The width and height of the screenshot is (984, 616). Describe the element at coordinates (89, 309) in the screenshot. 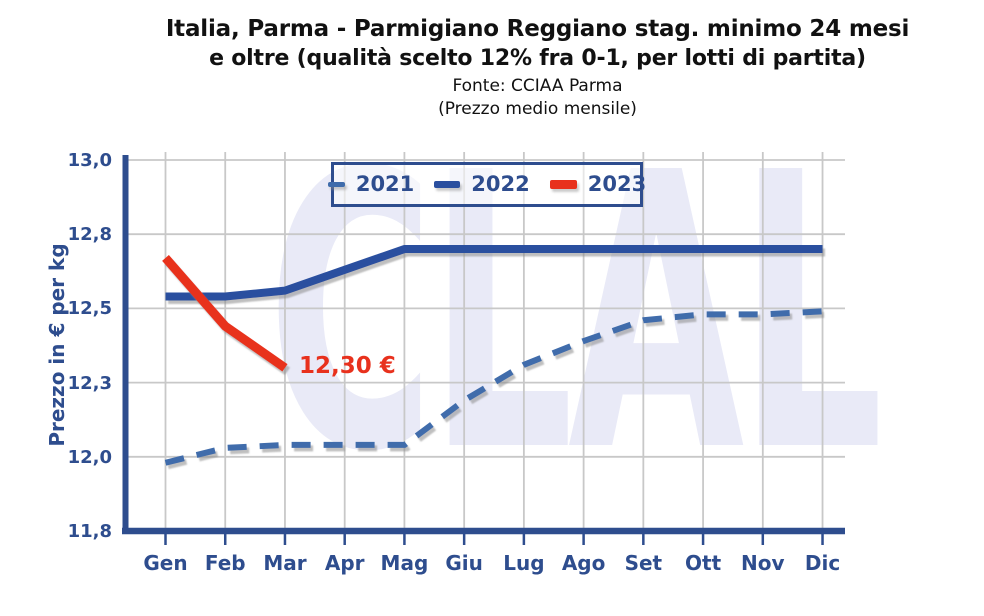

I see `y-tick-label-12,5: 12,5` at that location.